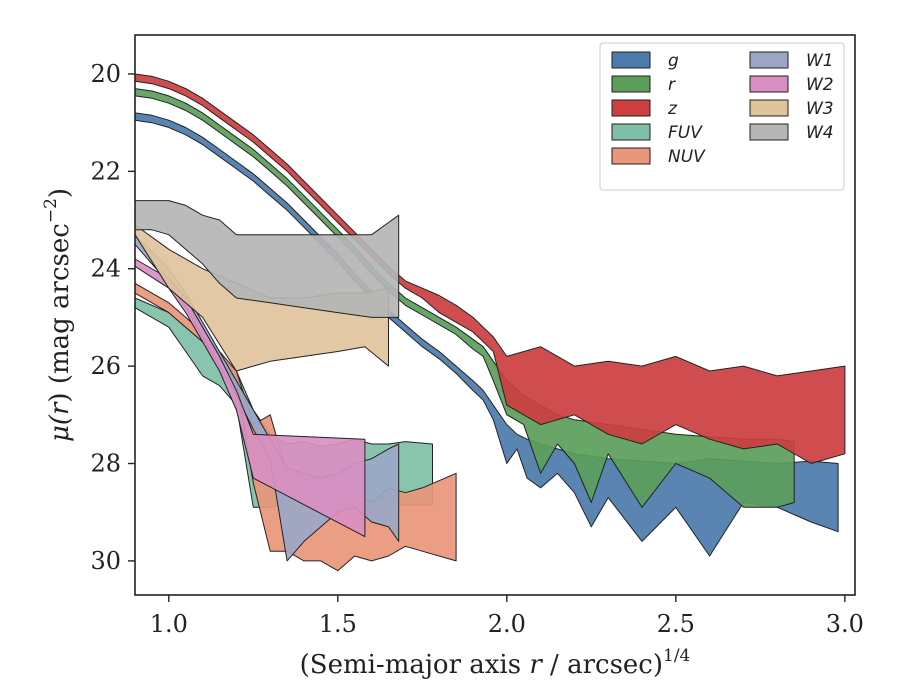  What do you see at coordinates (105, 366) in the screenshot?
I see `y-tick-label: 26` at bounding box center [105, 366].